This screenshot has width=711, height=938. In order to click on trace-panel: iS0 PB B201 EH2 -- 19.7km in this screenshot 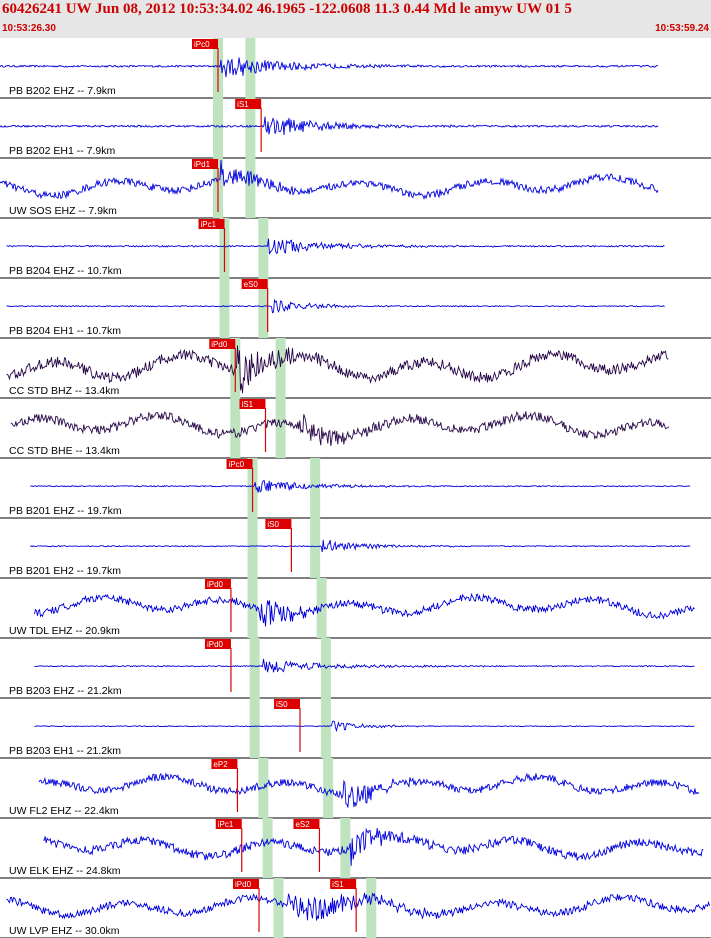, I will do `click(355, 548)`.